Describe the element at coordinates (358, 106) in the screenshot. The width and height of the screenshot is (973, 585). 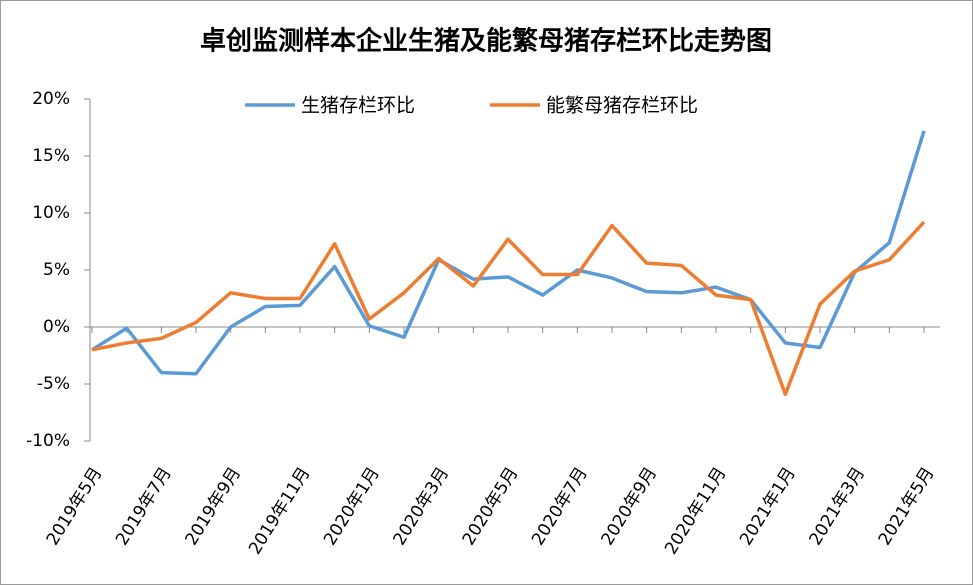
I see `legend-label: 生猪存栏环比` at that location.